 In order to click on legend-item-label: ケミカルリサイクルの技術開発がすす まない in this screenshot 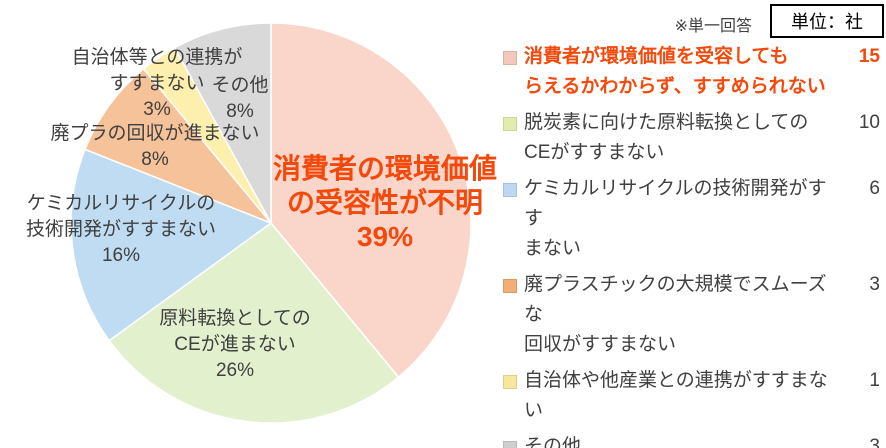, I will do `click(675, 218)`.